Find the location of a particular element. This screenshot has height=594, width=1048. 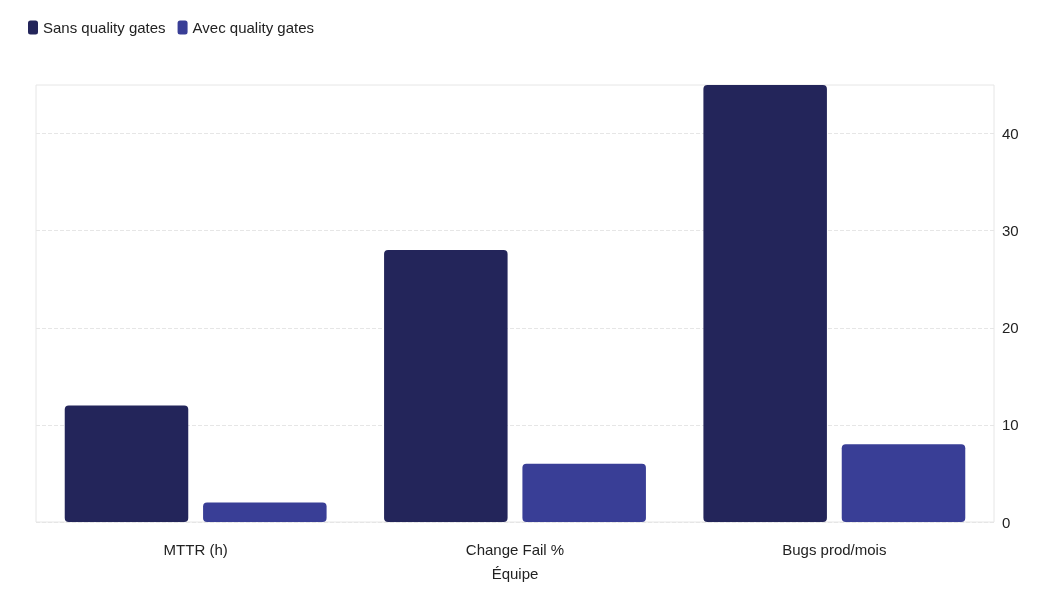

y-tick-label: 20 is located at coordinates (1010, 328).